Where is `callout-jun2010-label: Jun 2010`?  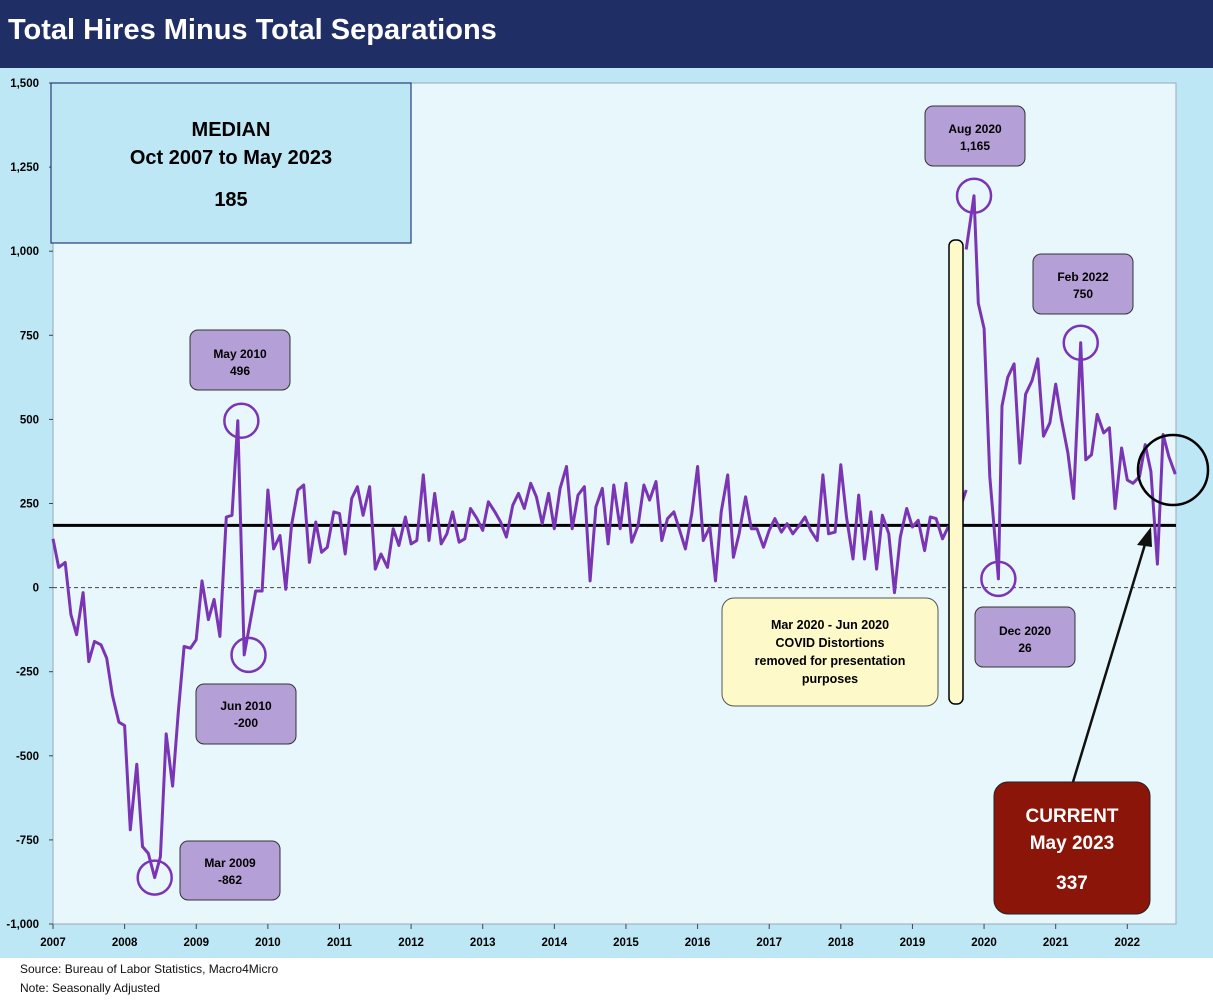
callout-jun2010-label: Jun 2010 is located at coordinates (246, 706).